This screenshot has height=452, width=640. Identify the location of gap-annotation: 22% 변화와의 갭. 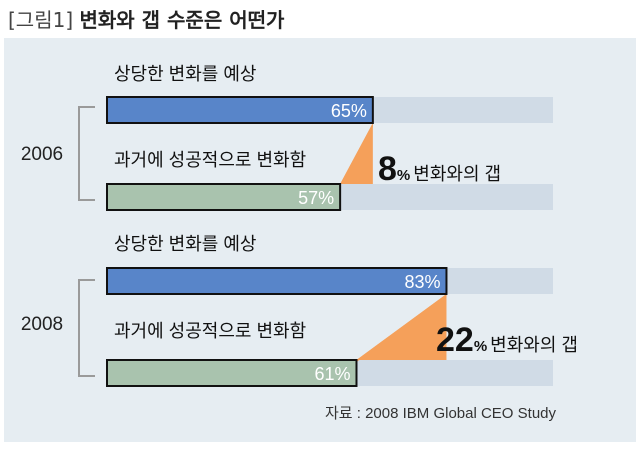
(507, 340).